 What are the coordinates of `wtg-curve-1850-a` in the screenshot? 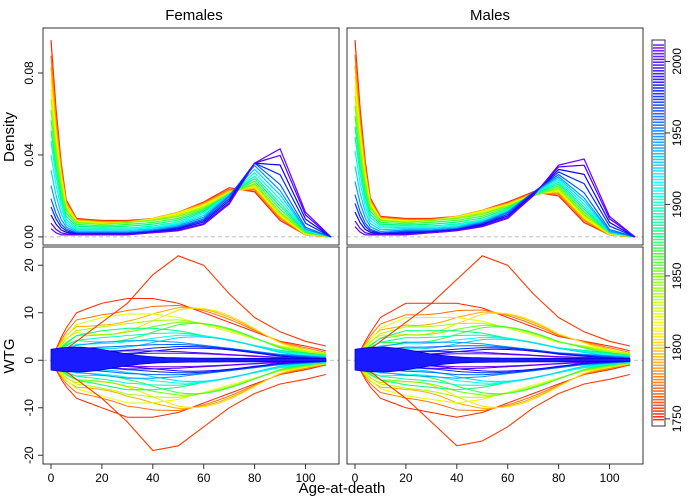 It's located at (188, 341).